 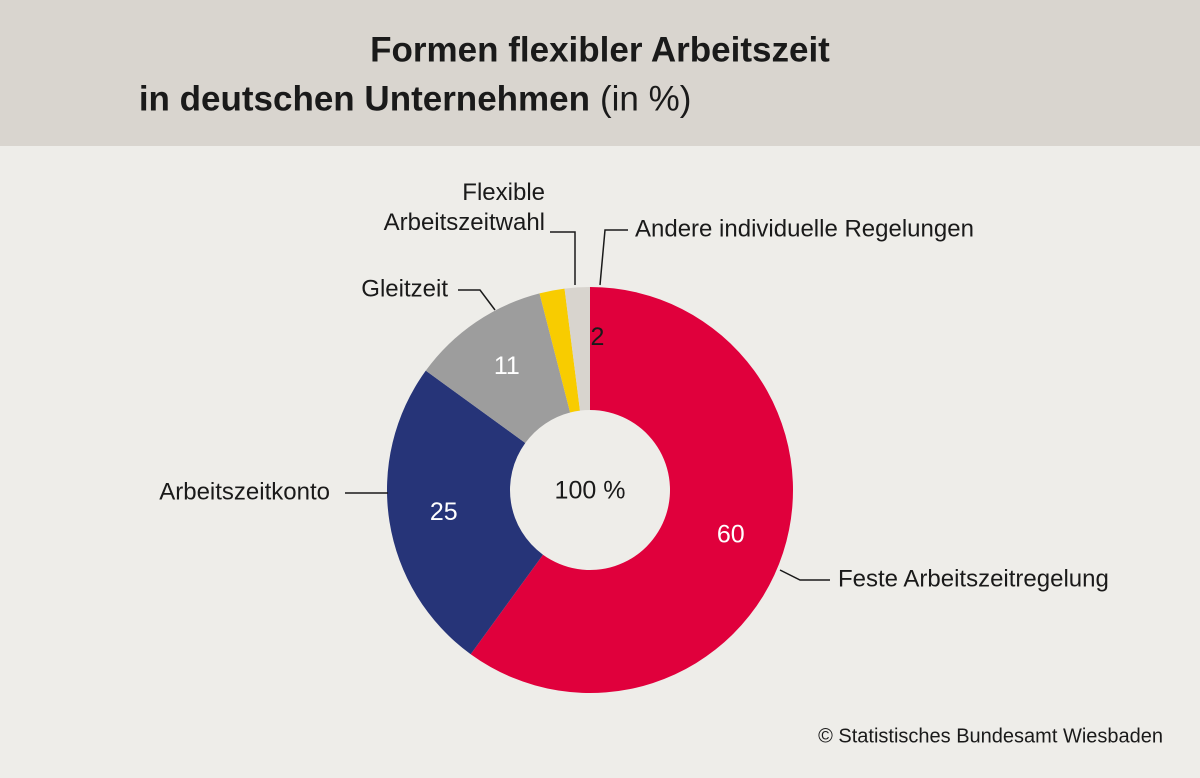 I want to click on value-label: 11, so click(x=507, y=366).